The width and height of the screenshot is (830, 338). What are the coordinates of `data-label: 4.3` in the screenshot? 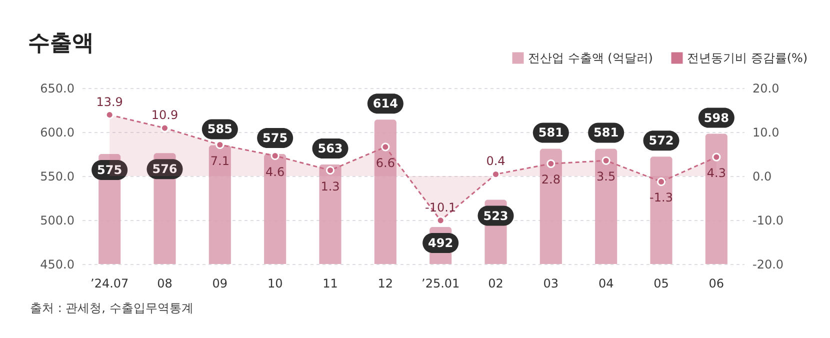 It's located at (716, 173).